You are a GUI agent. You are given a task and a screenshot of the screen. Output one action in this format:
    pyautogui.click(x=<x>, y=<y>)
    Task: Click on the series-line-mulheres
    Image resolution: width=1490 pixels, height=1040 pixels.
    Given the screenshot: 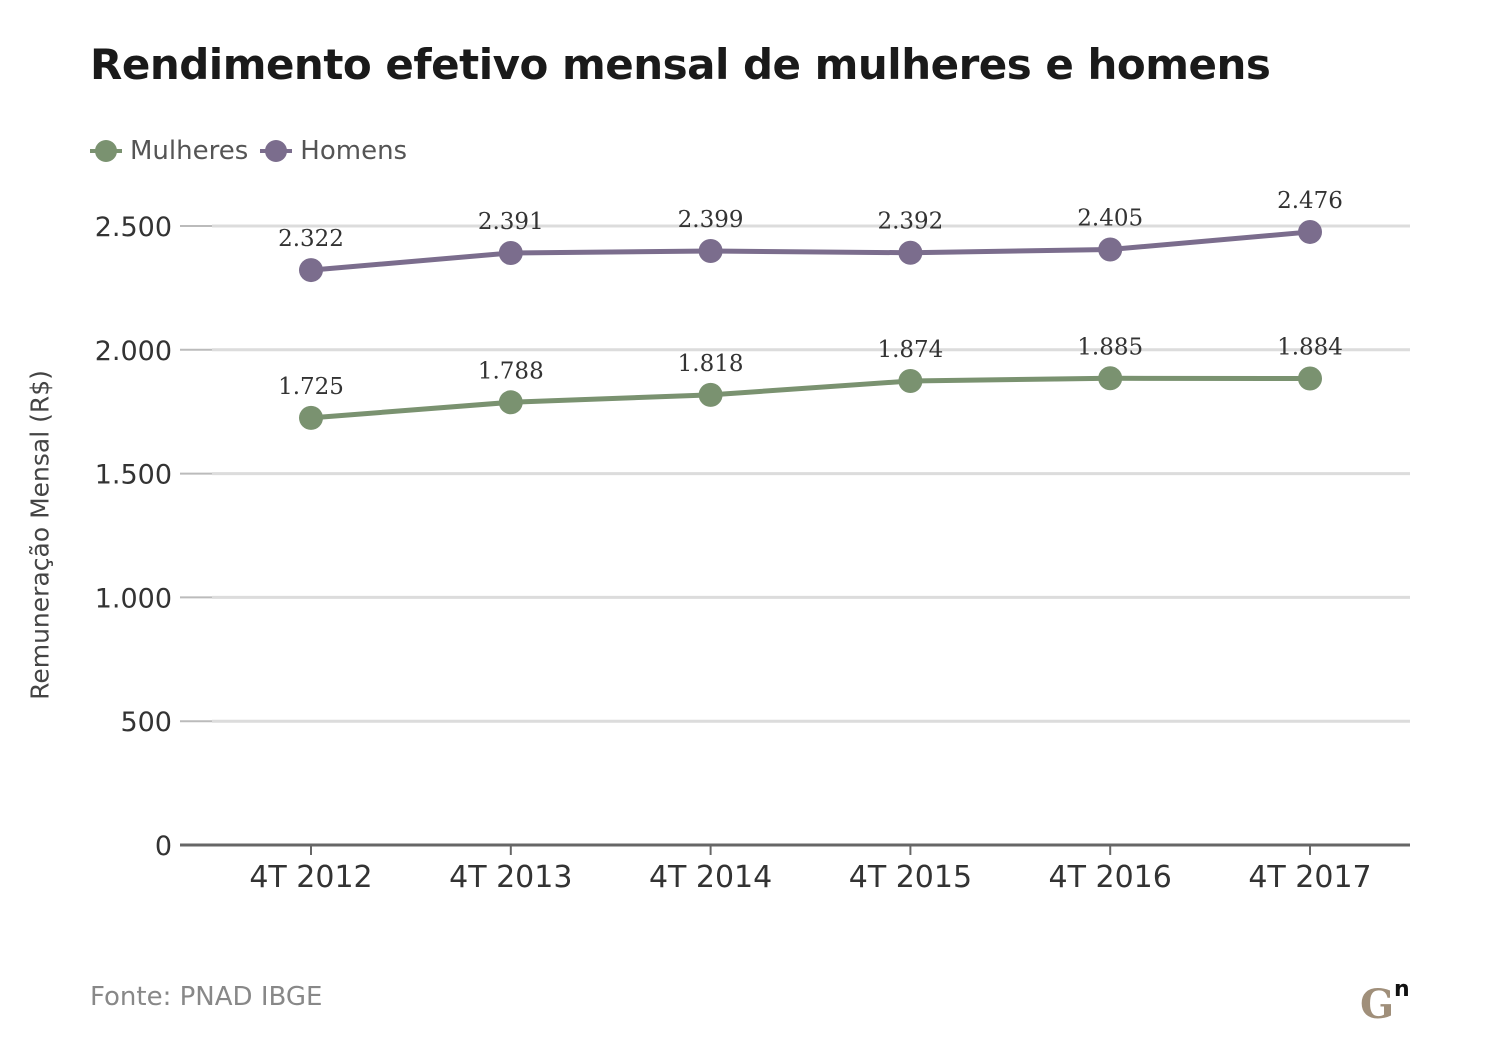 What is the action you would take?
    pyautogui.click(x=810, y=398)
    